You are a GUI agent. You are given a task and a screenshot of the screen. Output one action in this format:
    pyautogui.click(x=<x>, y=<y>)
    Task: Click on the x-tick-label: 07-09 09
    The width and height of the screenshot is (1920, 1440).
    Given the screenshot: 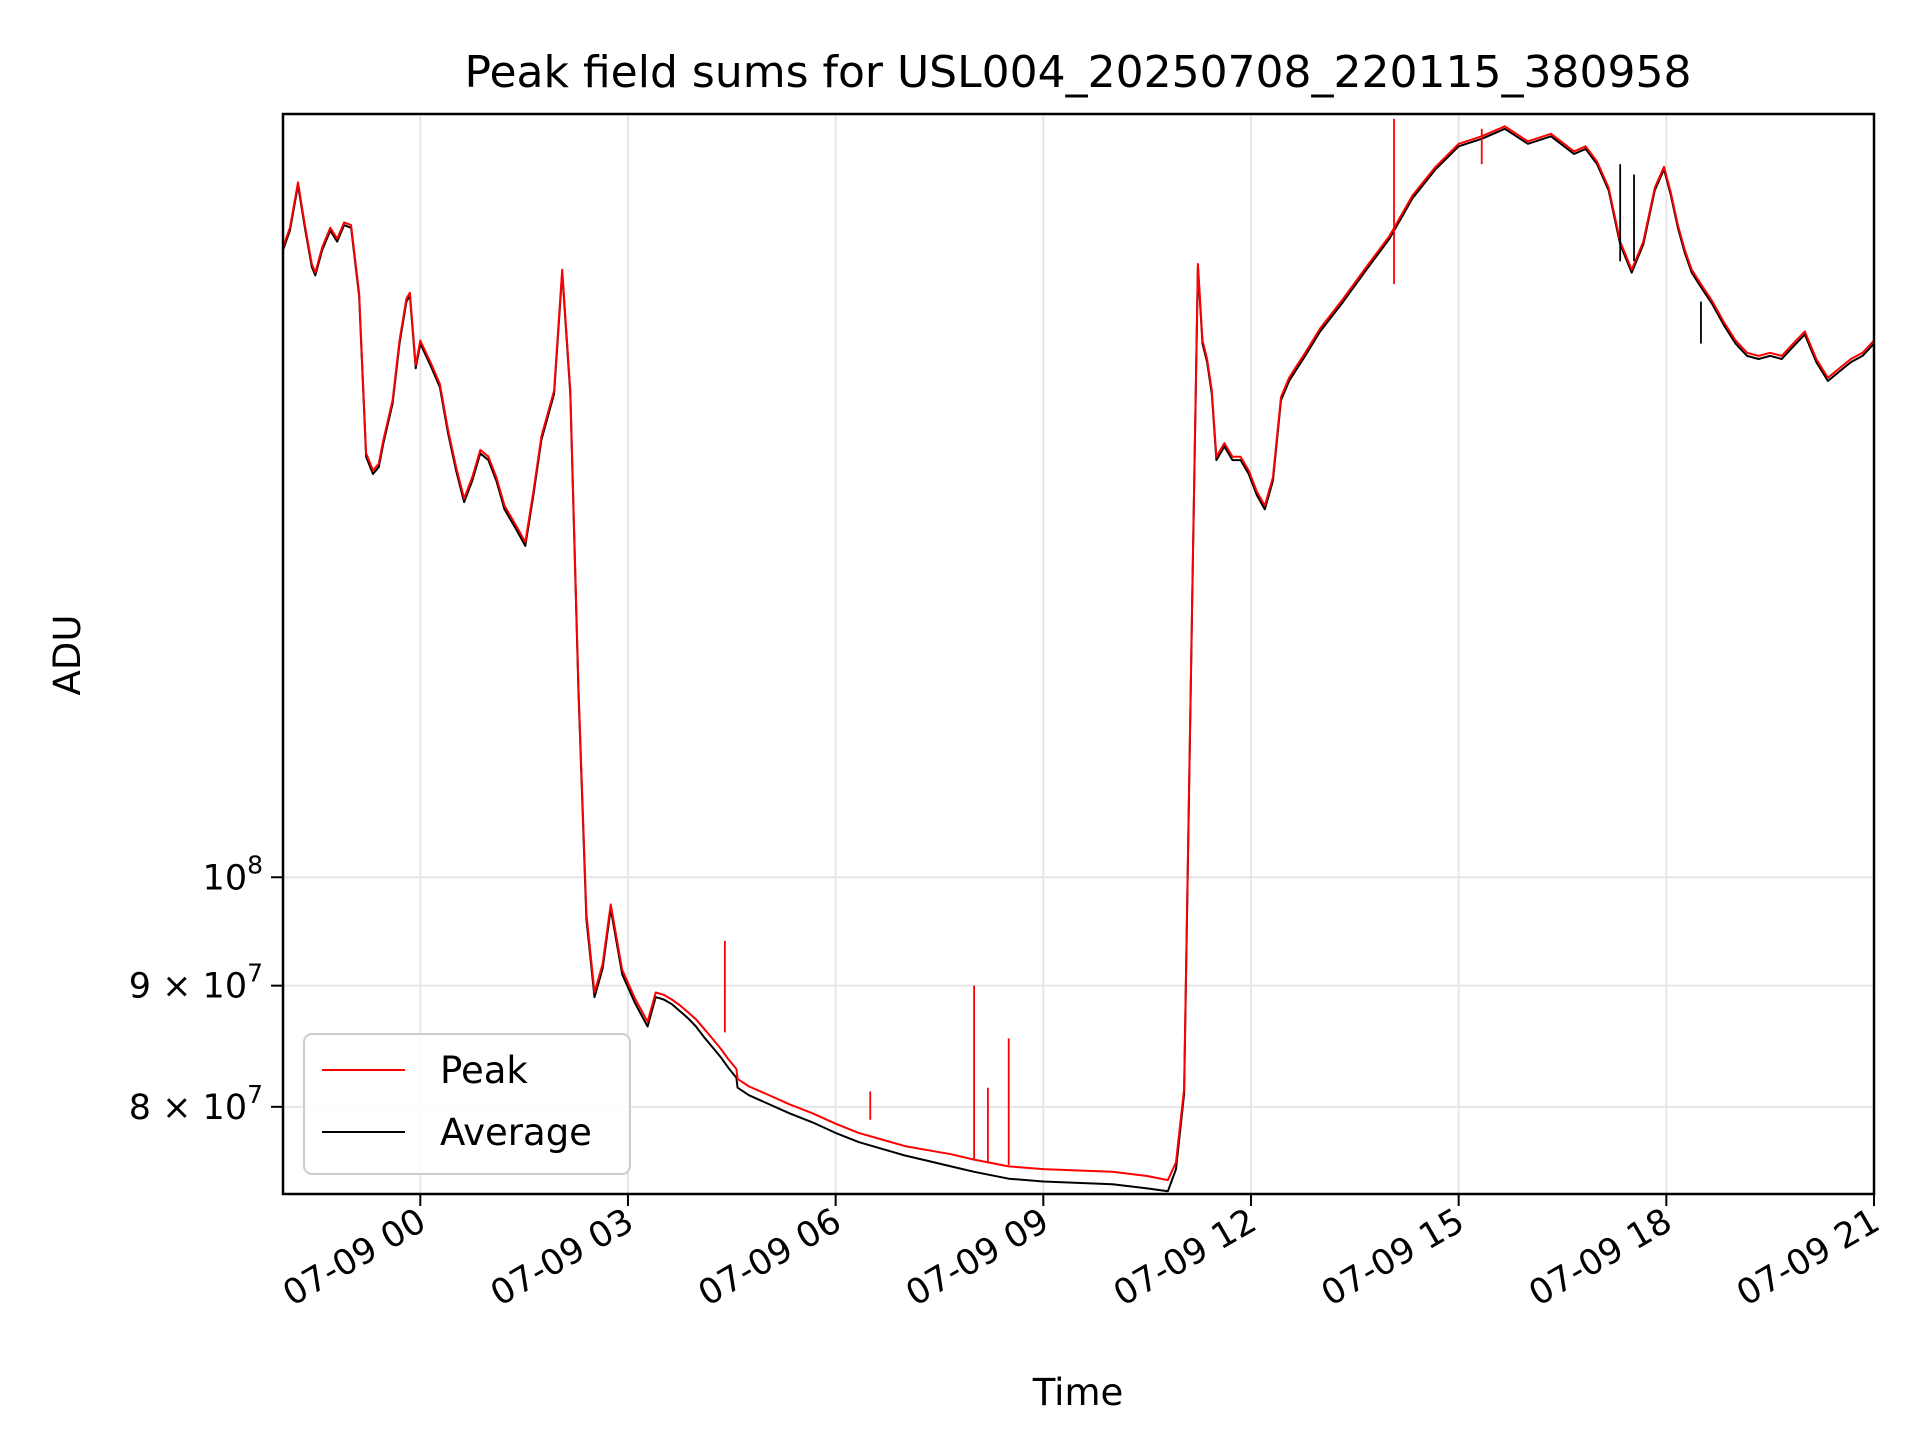 What is the action you would take?
    pyautogui.click(x=978, y=1257)
    